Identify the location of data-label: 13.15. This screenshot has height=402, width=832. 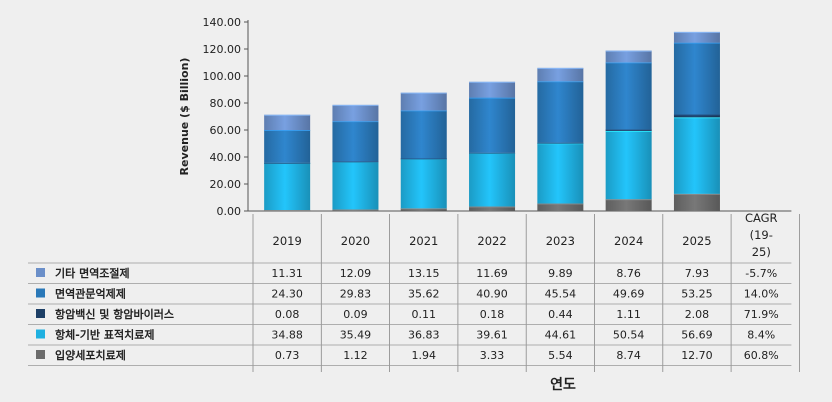
(424, 273).